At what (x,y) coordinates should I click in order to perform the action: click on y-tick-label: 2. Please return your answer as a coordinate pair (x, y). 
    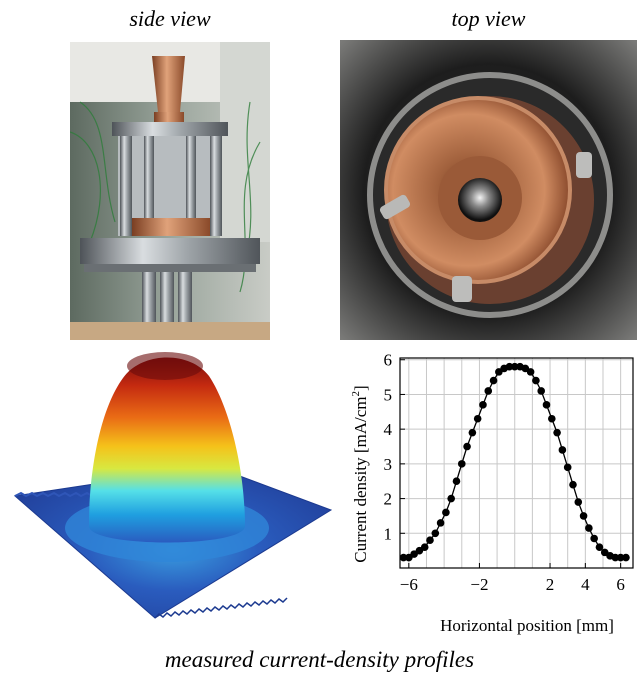
    Looking at the image, I should click on (388, 499).